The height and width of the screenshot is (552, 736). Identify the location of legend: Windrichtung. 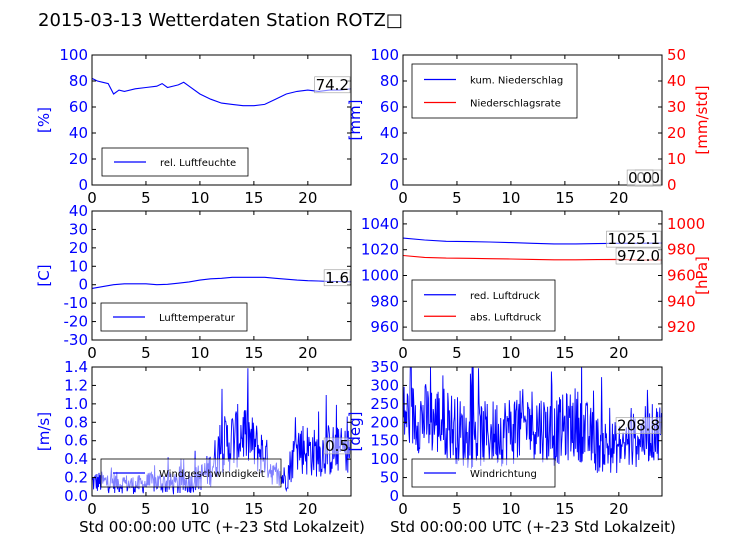
(483, 473).